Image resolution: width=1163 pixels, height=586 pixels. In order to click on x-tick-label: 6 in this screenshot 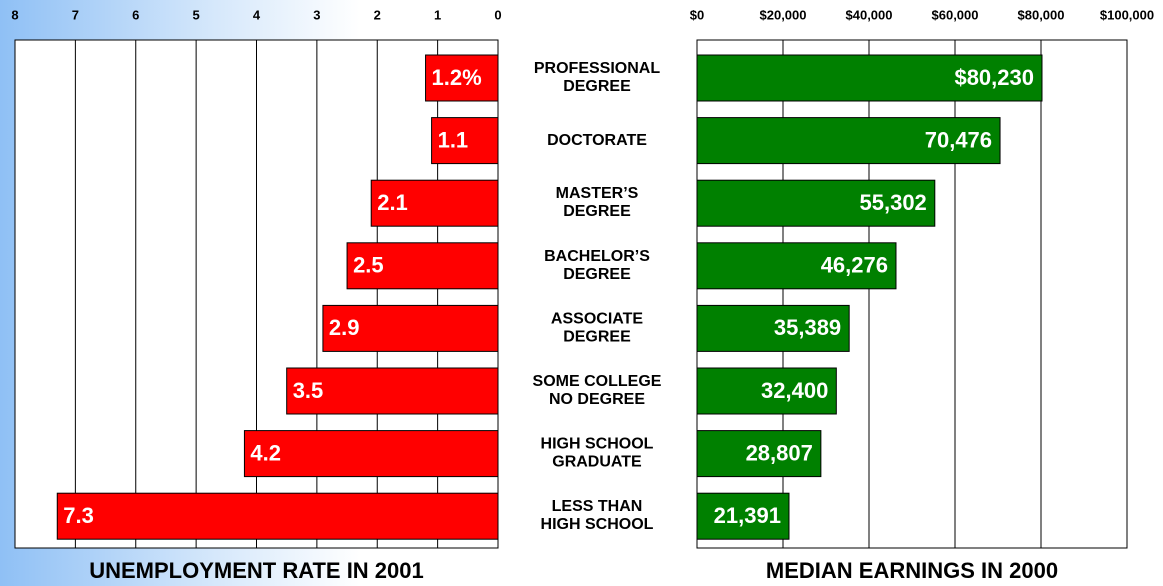, I will do `click(135, 14)`.